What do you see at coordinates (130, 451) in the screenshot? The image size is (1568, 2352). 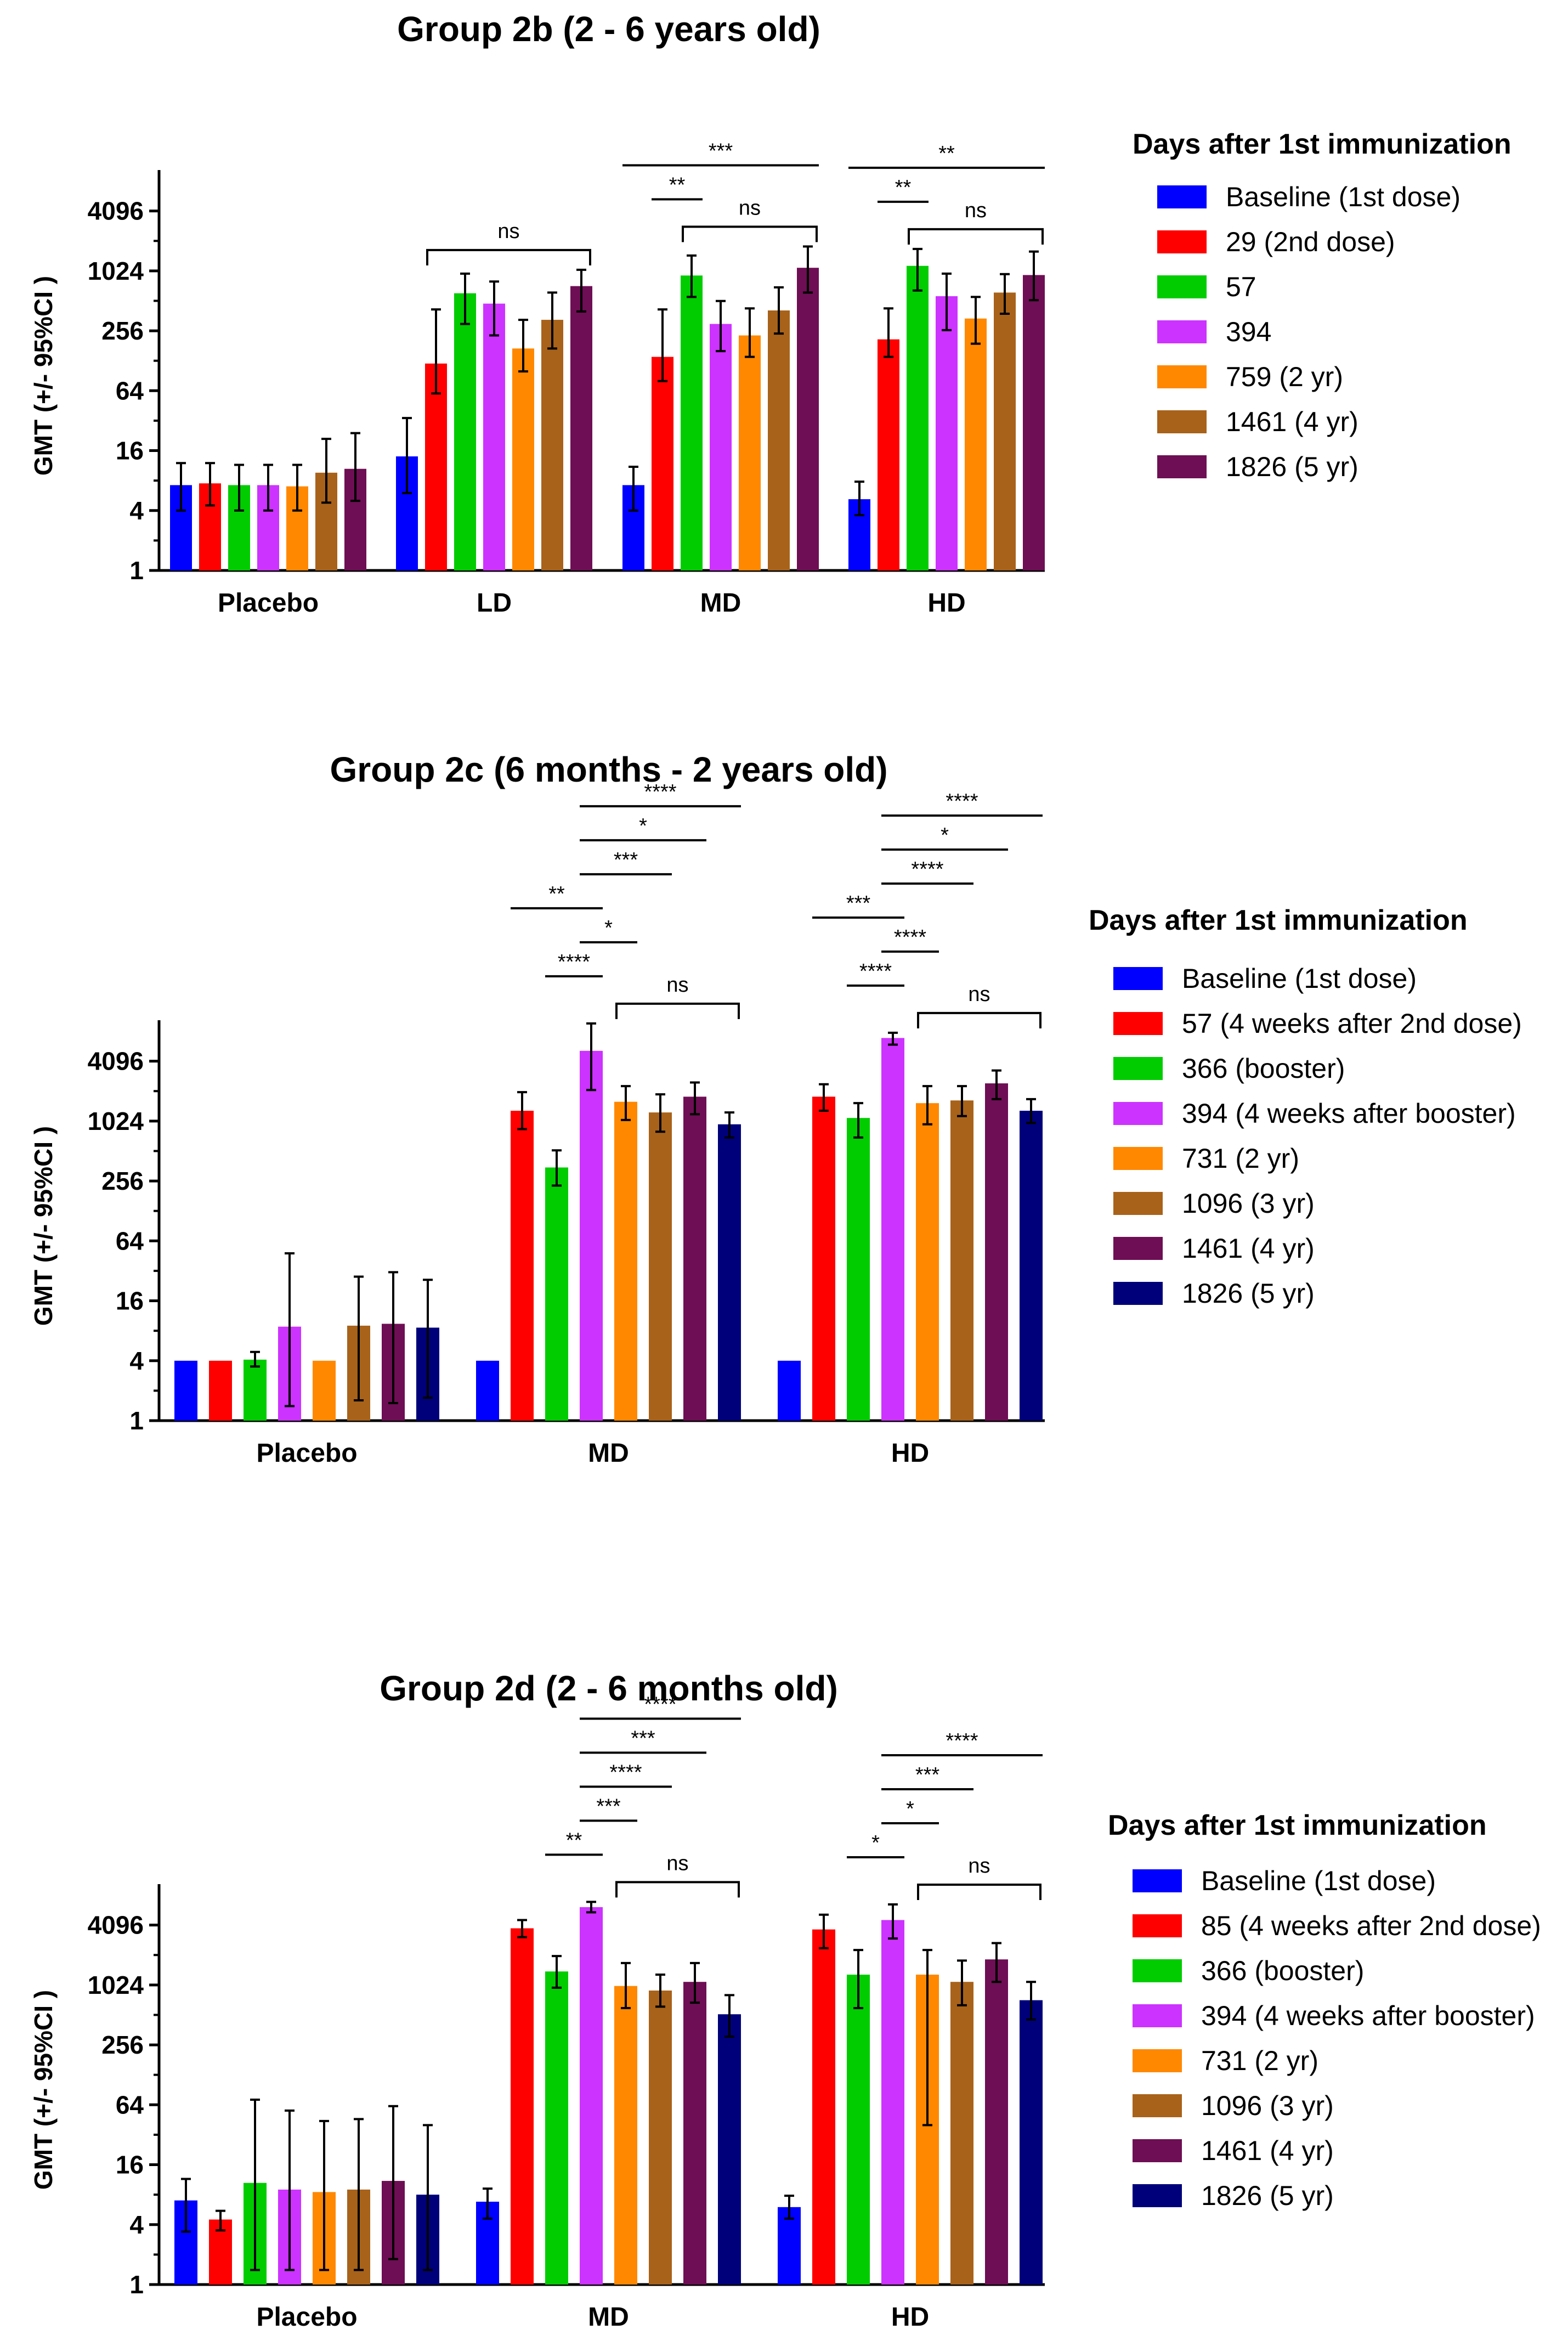 I see `y-tick-label: 16` at bounding box center [130, 451].